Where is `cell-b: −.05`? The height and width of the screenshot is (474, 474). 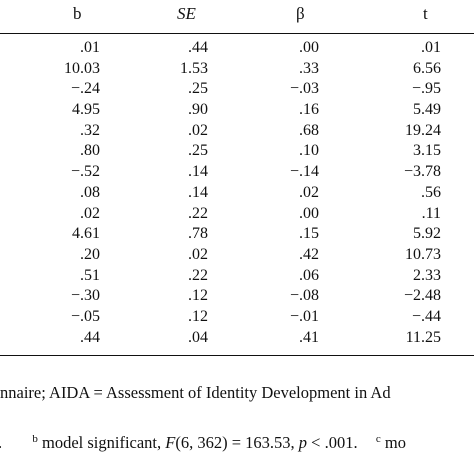 cell-b: −.05 is located at coordinates (85, 316).